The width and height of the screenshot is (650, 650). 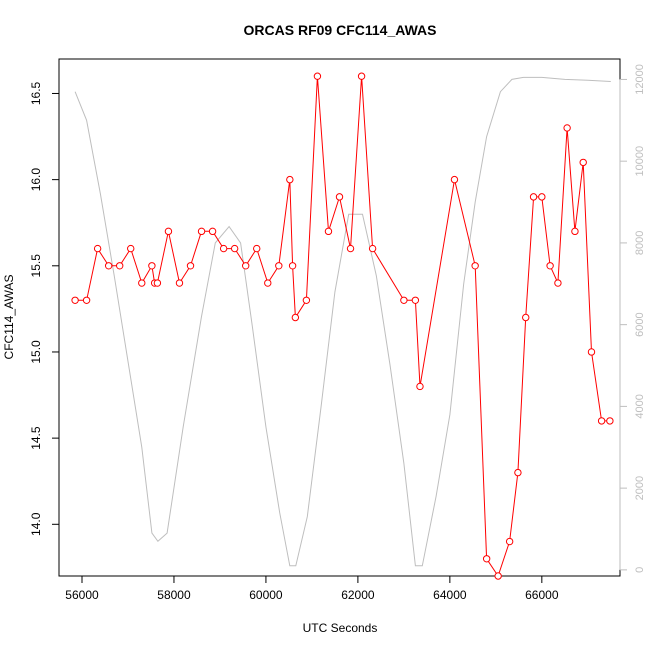 I want to click on y-tick-label: 14.5, so click(x=36, y=438).